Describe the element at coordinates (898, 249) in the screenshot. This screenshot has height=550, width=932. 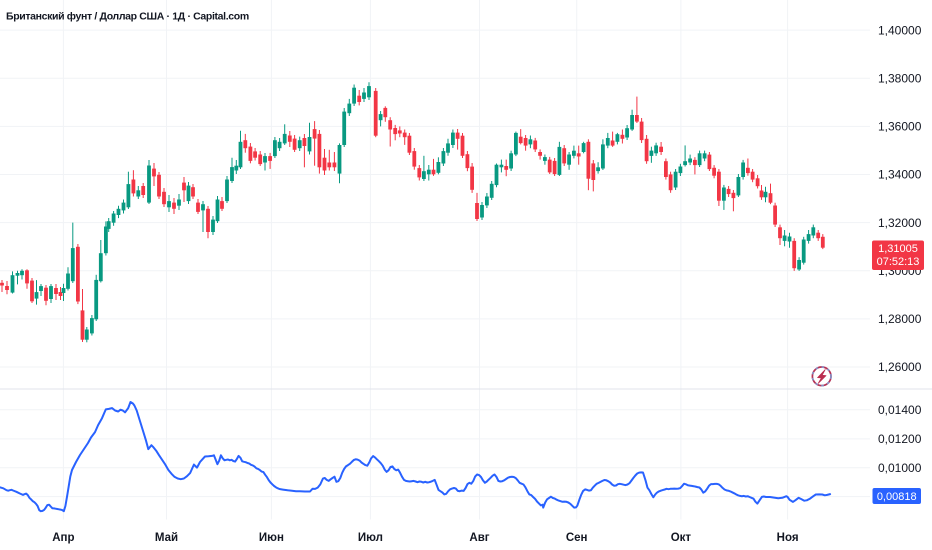
I see `svg-text: 1,31005` at that location.